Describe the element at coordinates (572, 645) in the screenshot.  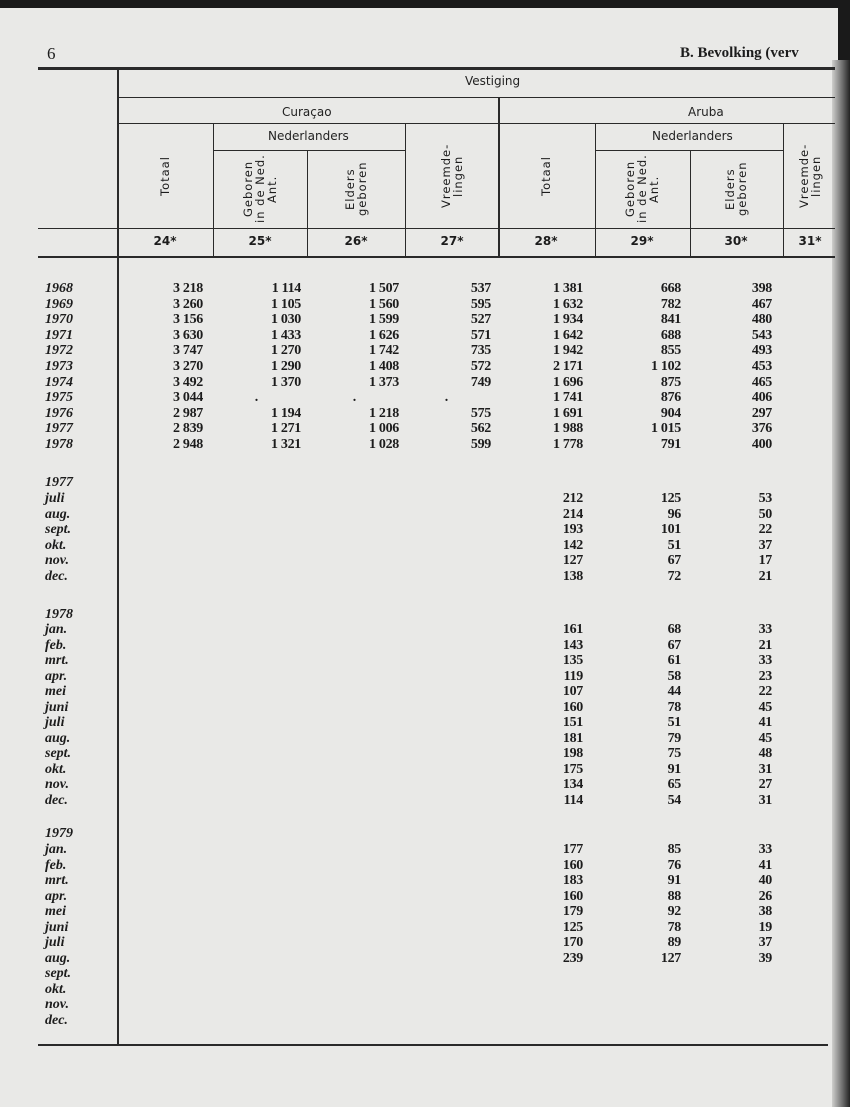
I see `cell-col-28: 143` at that location.